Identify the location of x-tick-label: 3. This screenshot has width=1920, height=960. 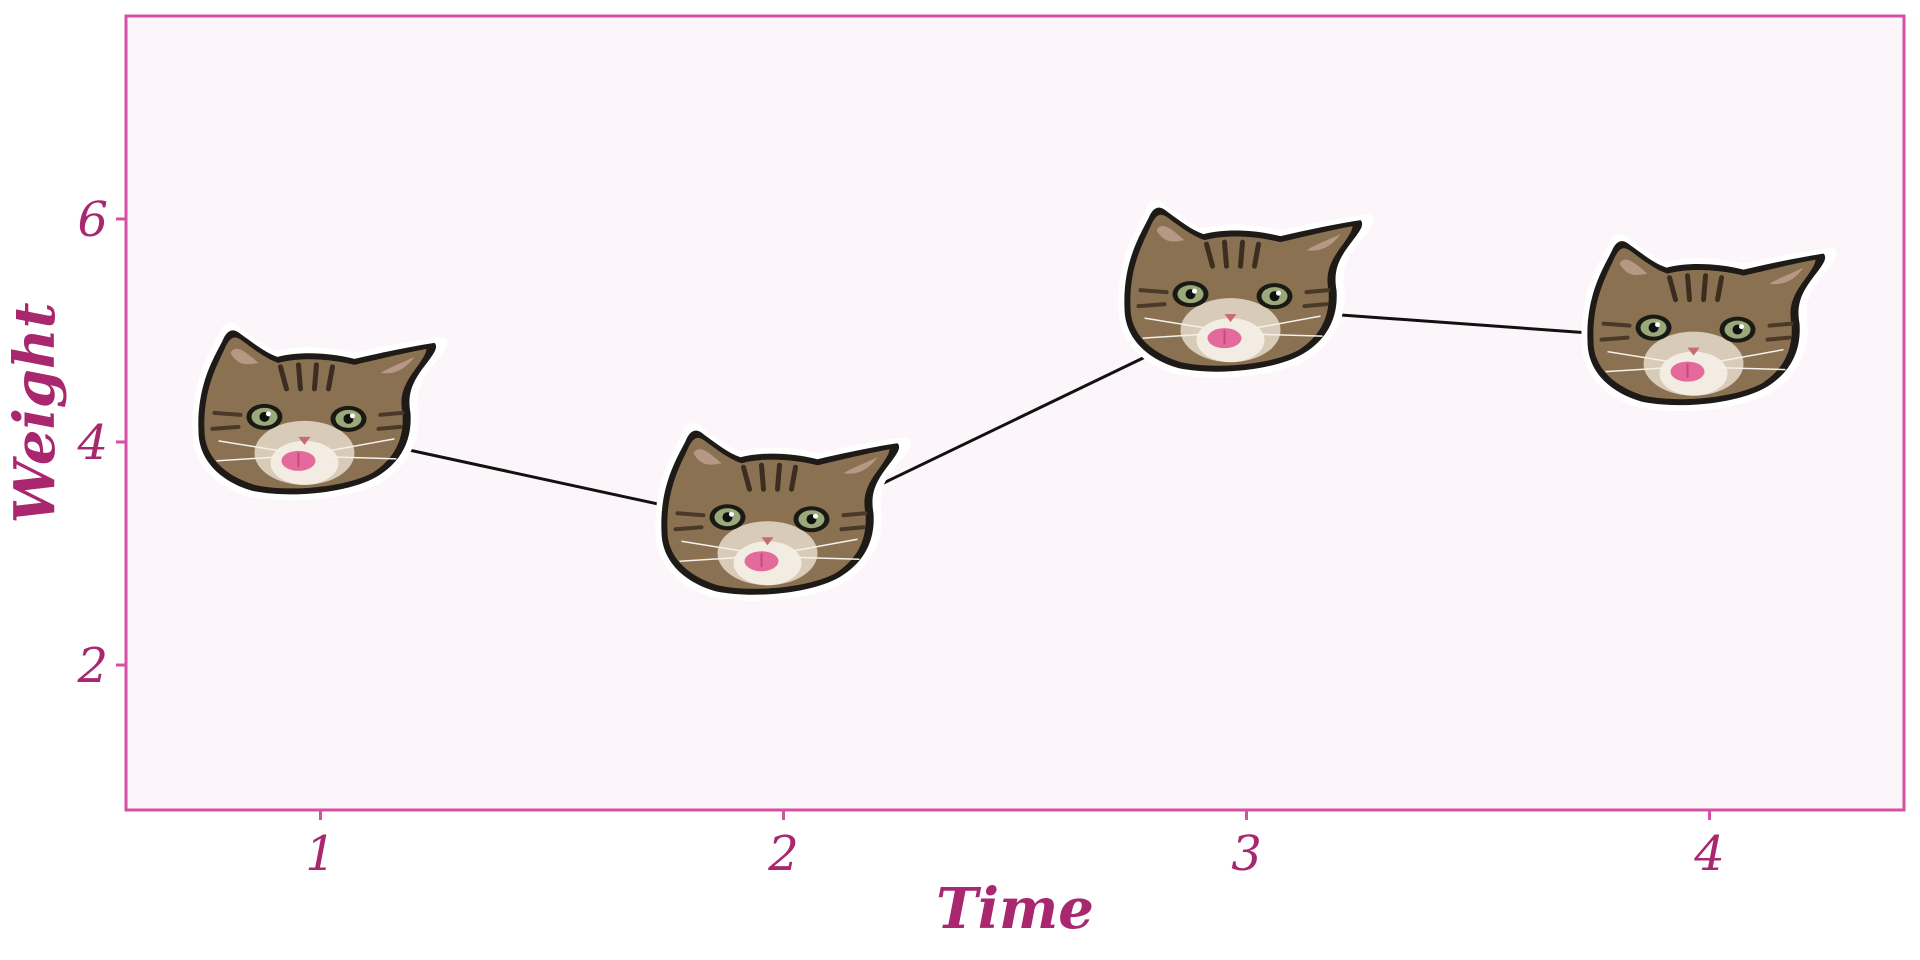
(1246, 854).